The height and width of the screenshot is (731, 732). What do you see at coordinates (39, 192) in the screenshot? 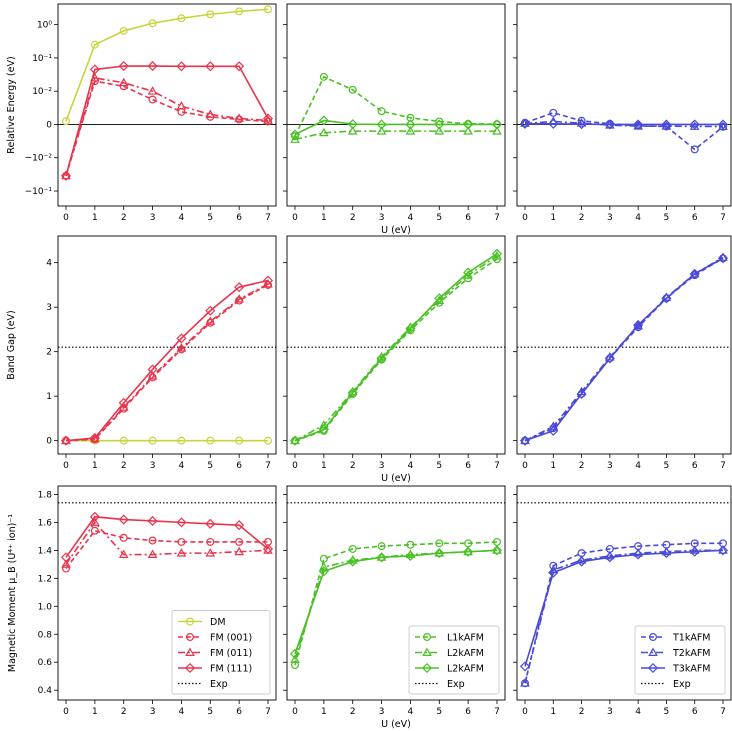
I see `y-tick-label: −10⁻¹` at bounding box center [39, 192].